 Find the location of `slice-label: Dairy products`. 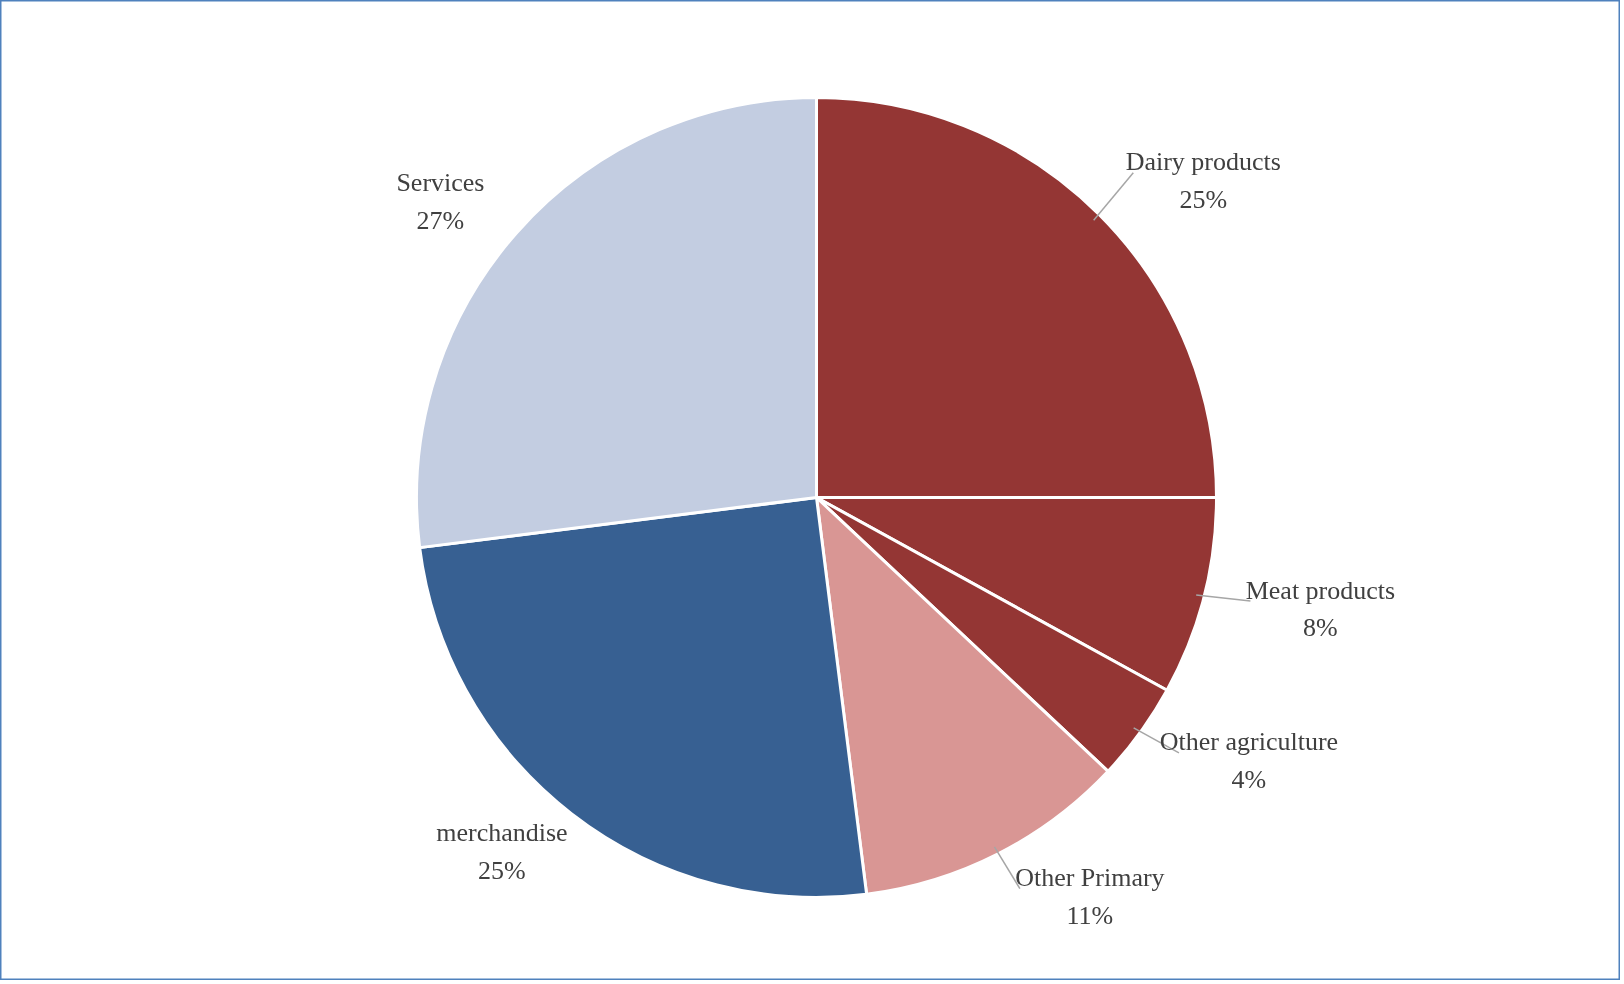

slice-label: Dairy products is located at coordinates (1203, 162).